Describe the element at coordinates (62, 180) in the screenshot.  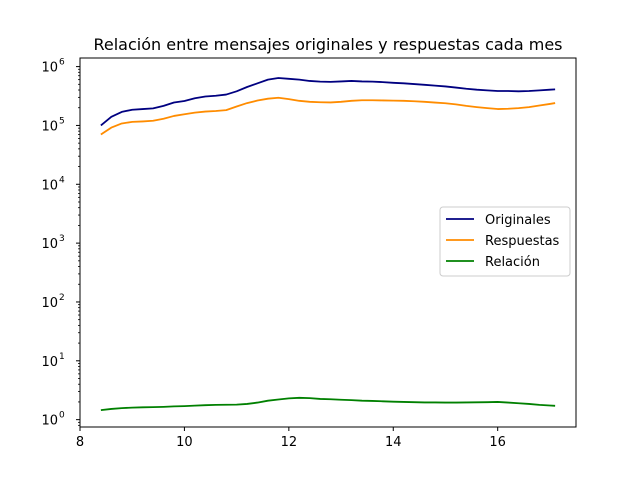
I see `y-tick-exponent: 4` at that location.